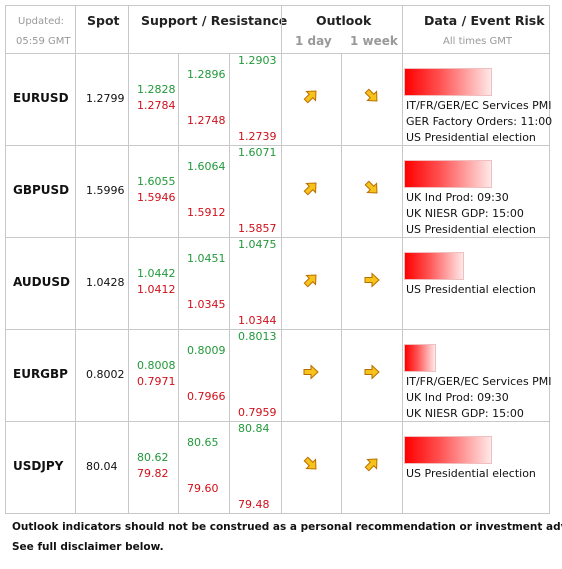  Describe the element at coordinates (43, 41) in the screenshot. I see `updated-time: 05:59 GMT` at that location.